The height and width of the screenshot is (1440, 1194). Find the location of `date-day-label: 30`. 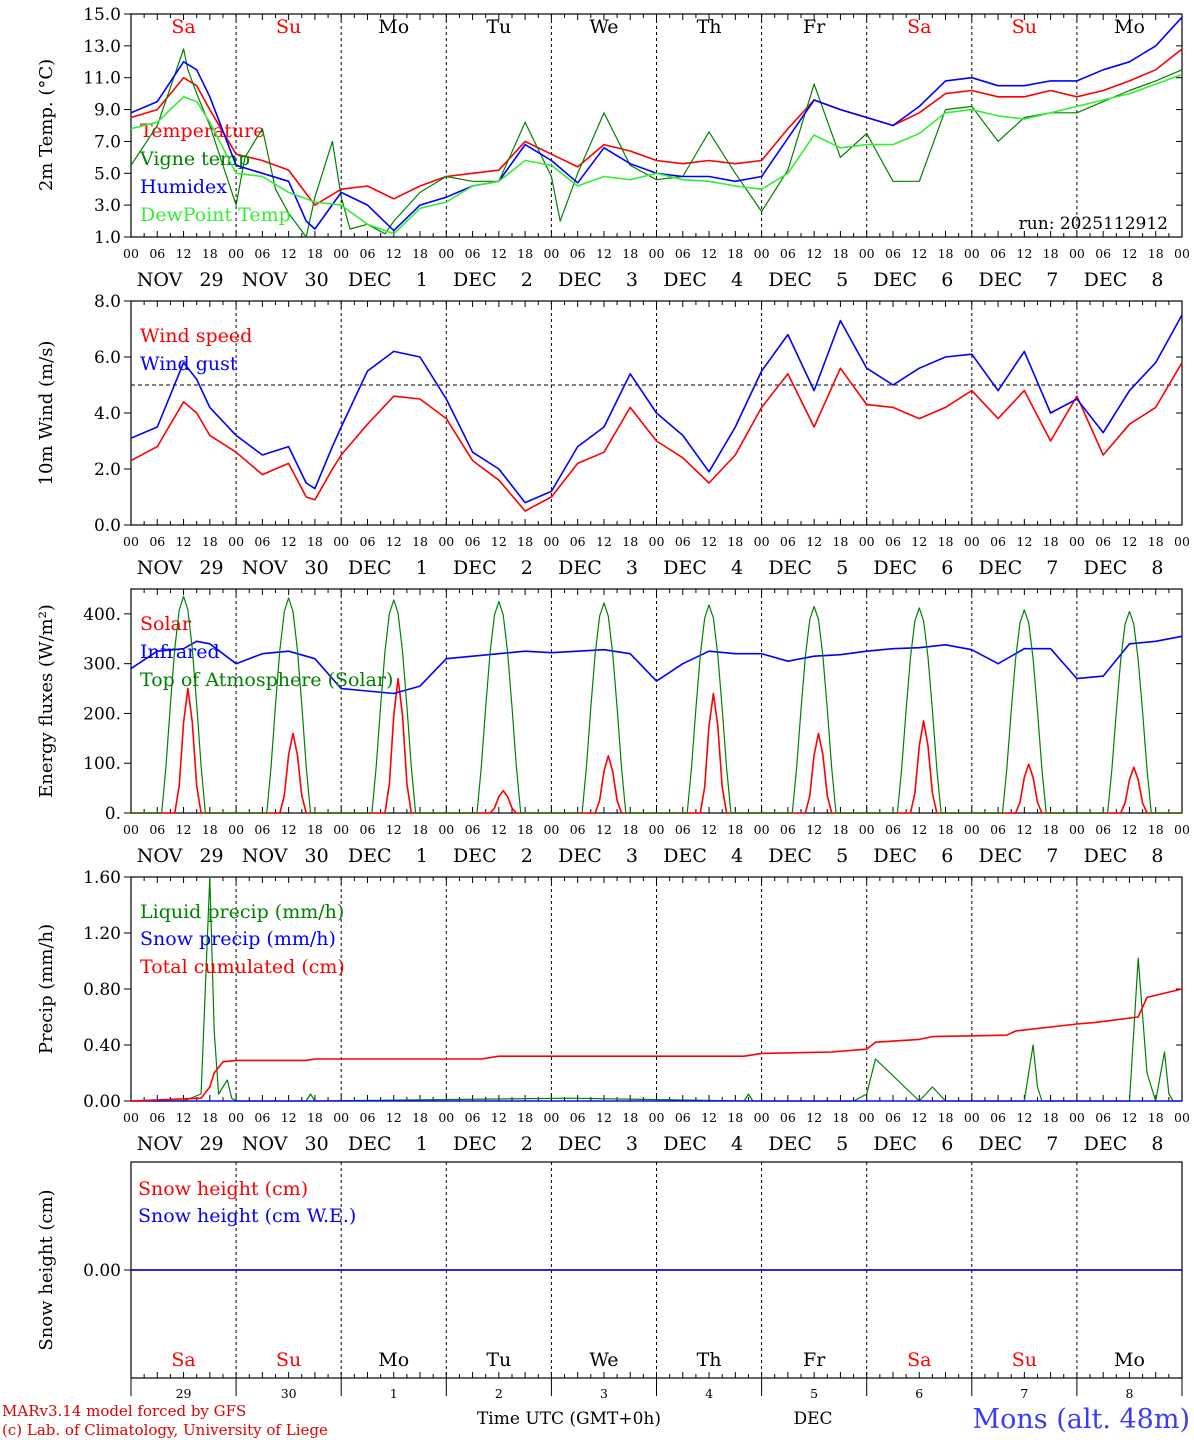

date-day-label: 30 is located at coordinates (317, 856).